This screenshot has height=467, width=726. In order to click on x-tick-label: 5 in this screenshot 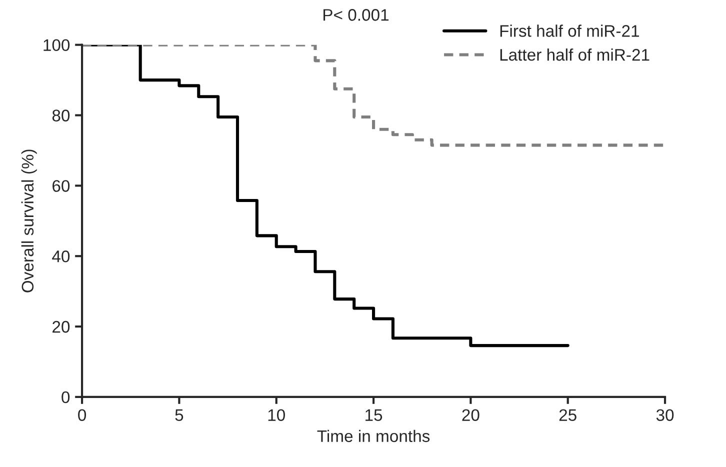, I will do `click(179, 415)`.